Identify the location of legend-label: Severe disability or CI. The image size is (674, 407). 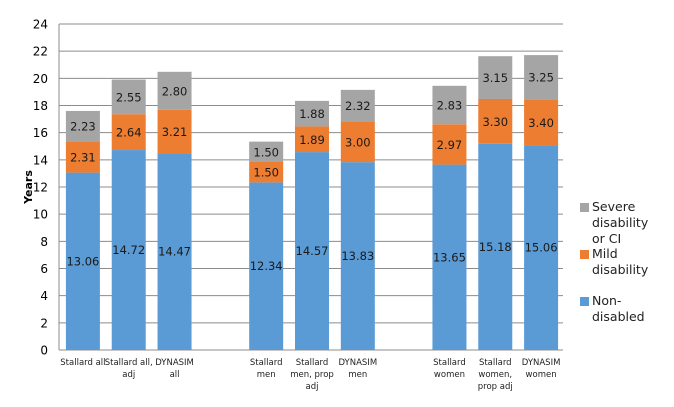
(633, 223).